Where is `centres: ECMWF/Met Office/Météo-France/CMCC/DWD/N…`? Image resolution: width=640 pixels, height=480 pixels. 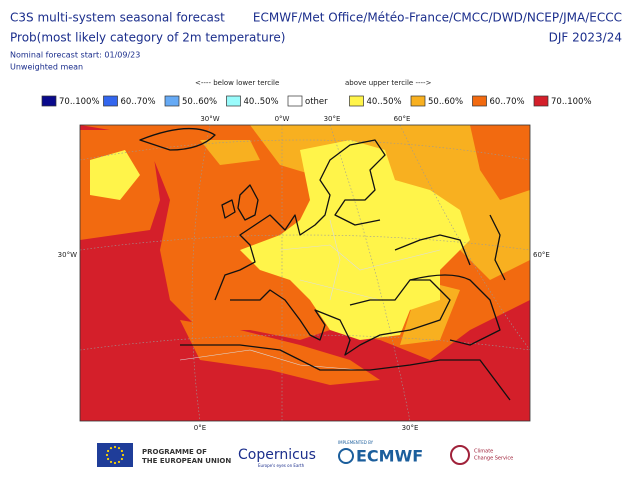 centres: ECMWF/Met Office/Météo-France/CMCC/DWD/N… is located at coordinates (437, 18).